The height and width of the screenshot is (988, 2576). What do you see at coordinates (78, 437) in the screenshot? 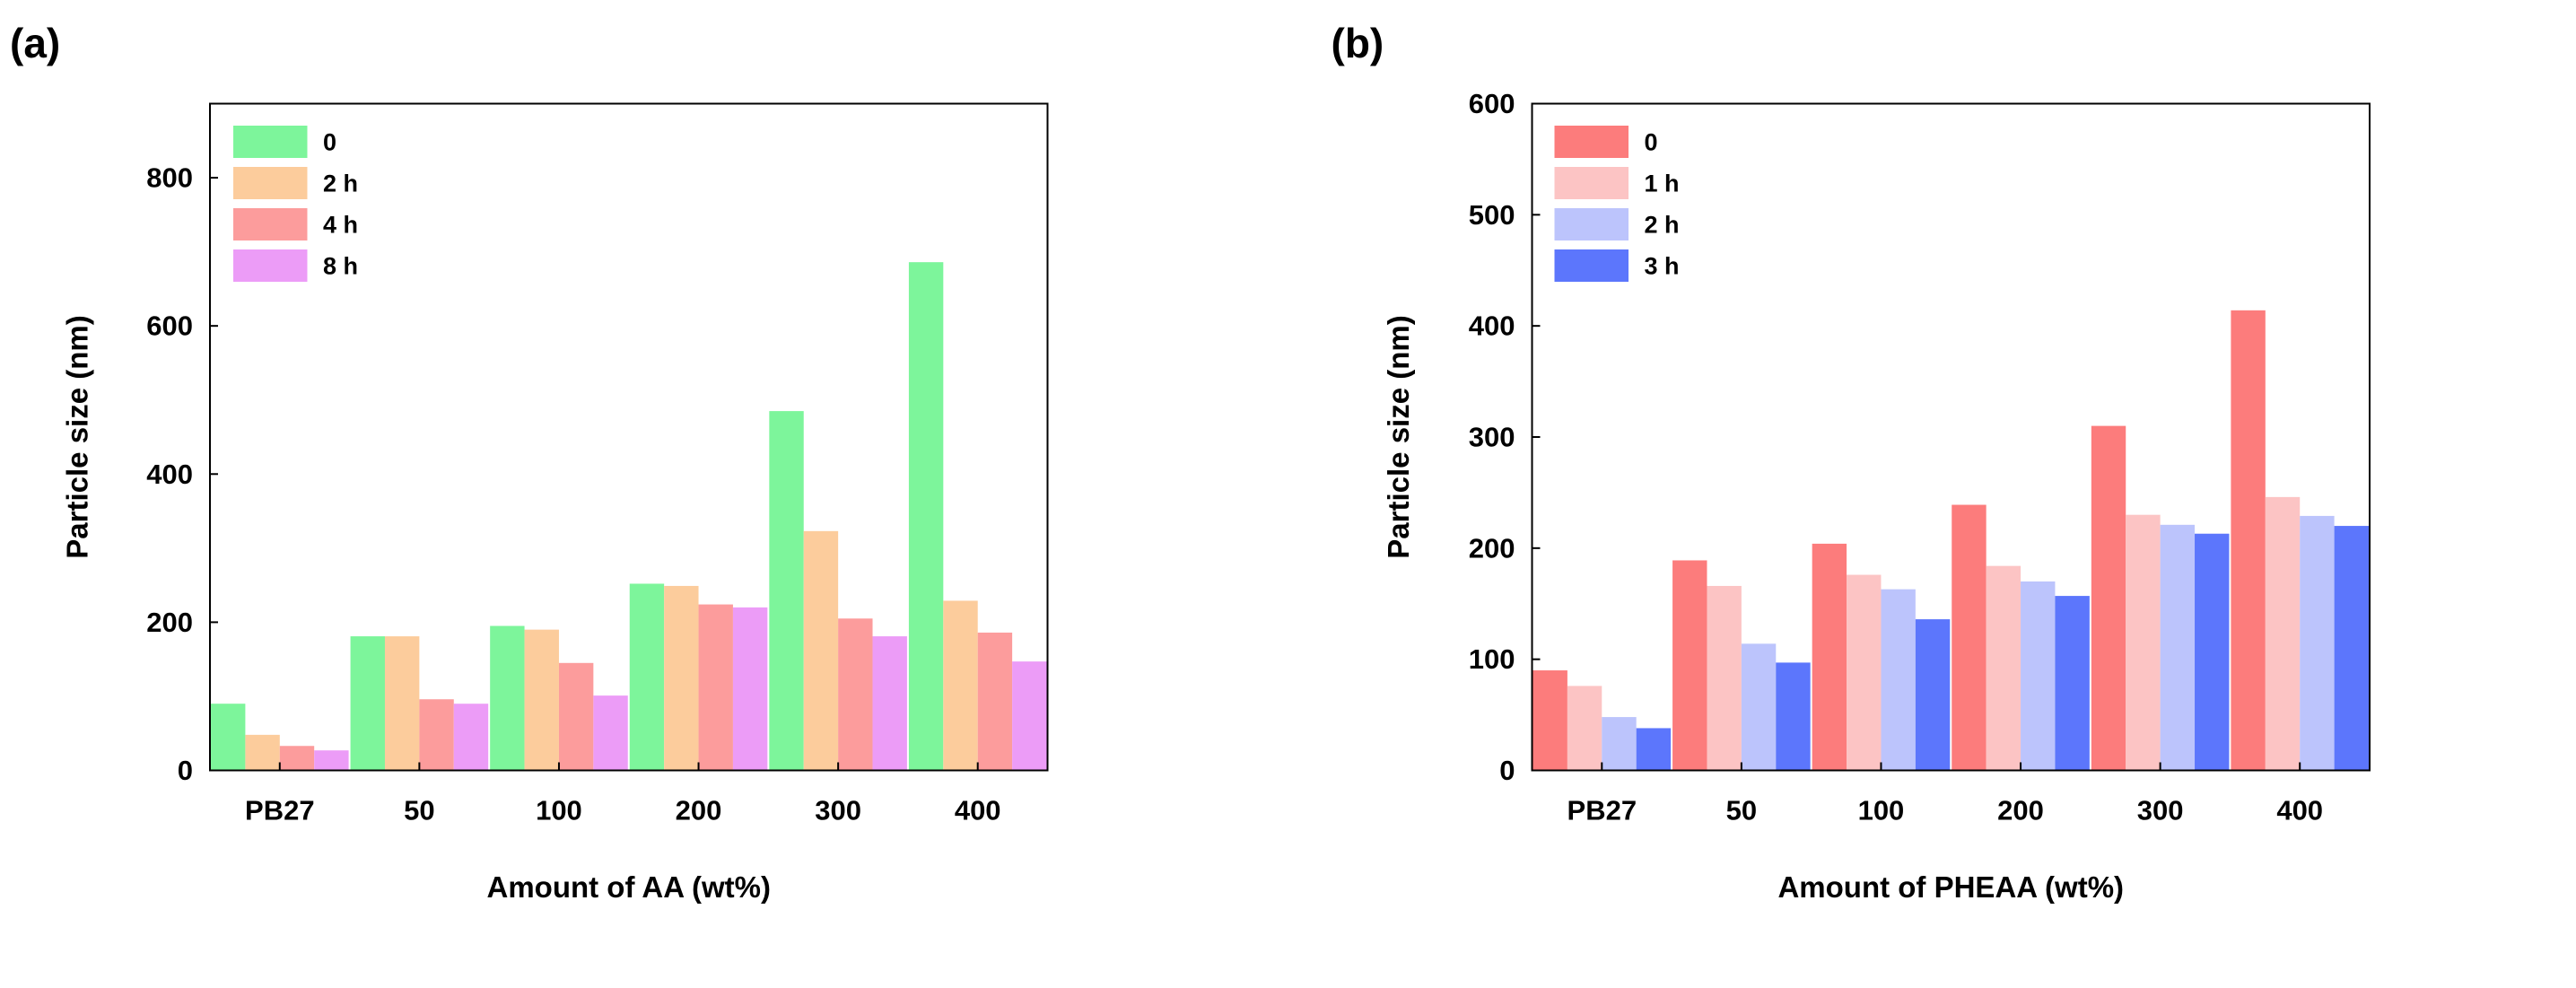
I see `y-axis-title-a: Particle size (nm)` at bounding box center [78, 437].